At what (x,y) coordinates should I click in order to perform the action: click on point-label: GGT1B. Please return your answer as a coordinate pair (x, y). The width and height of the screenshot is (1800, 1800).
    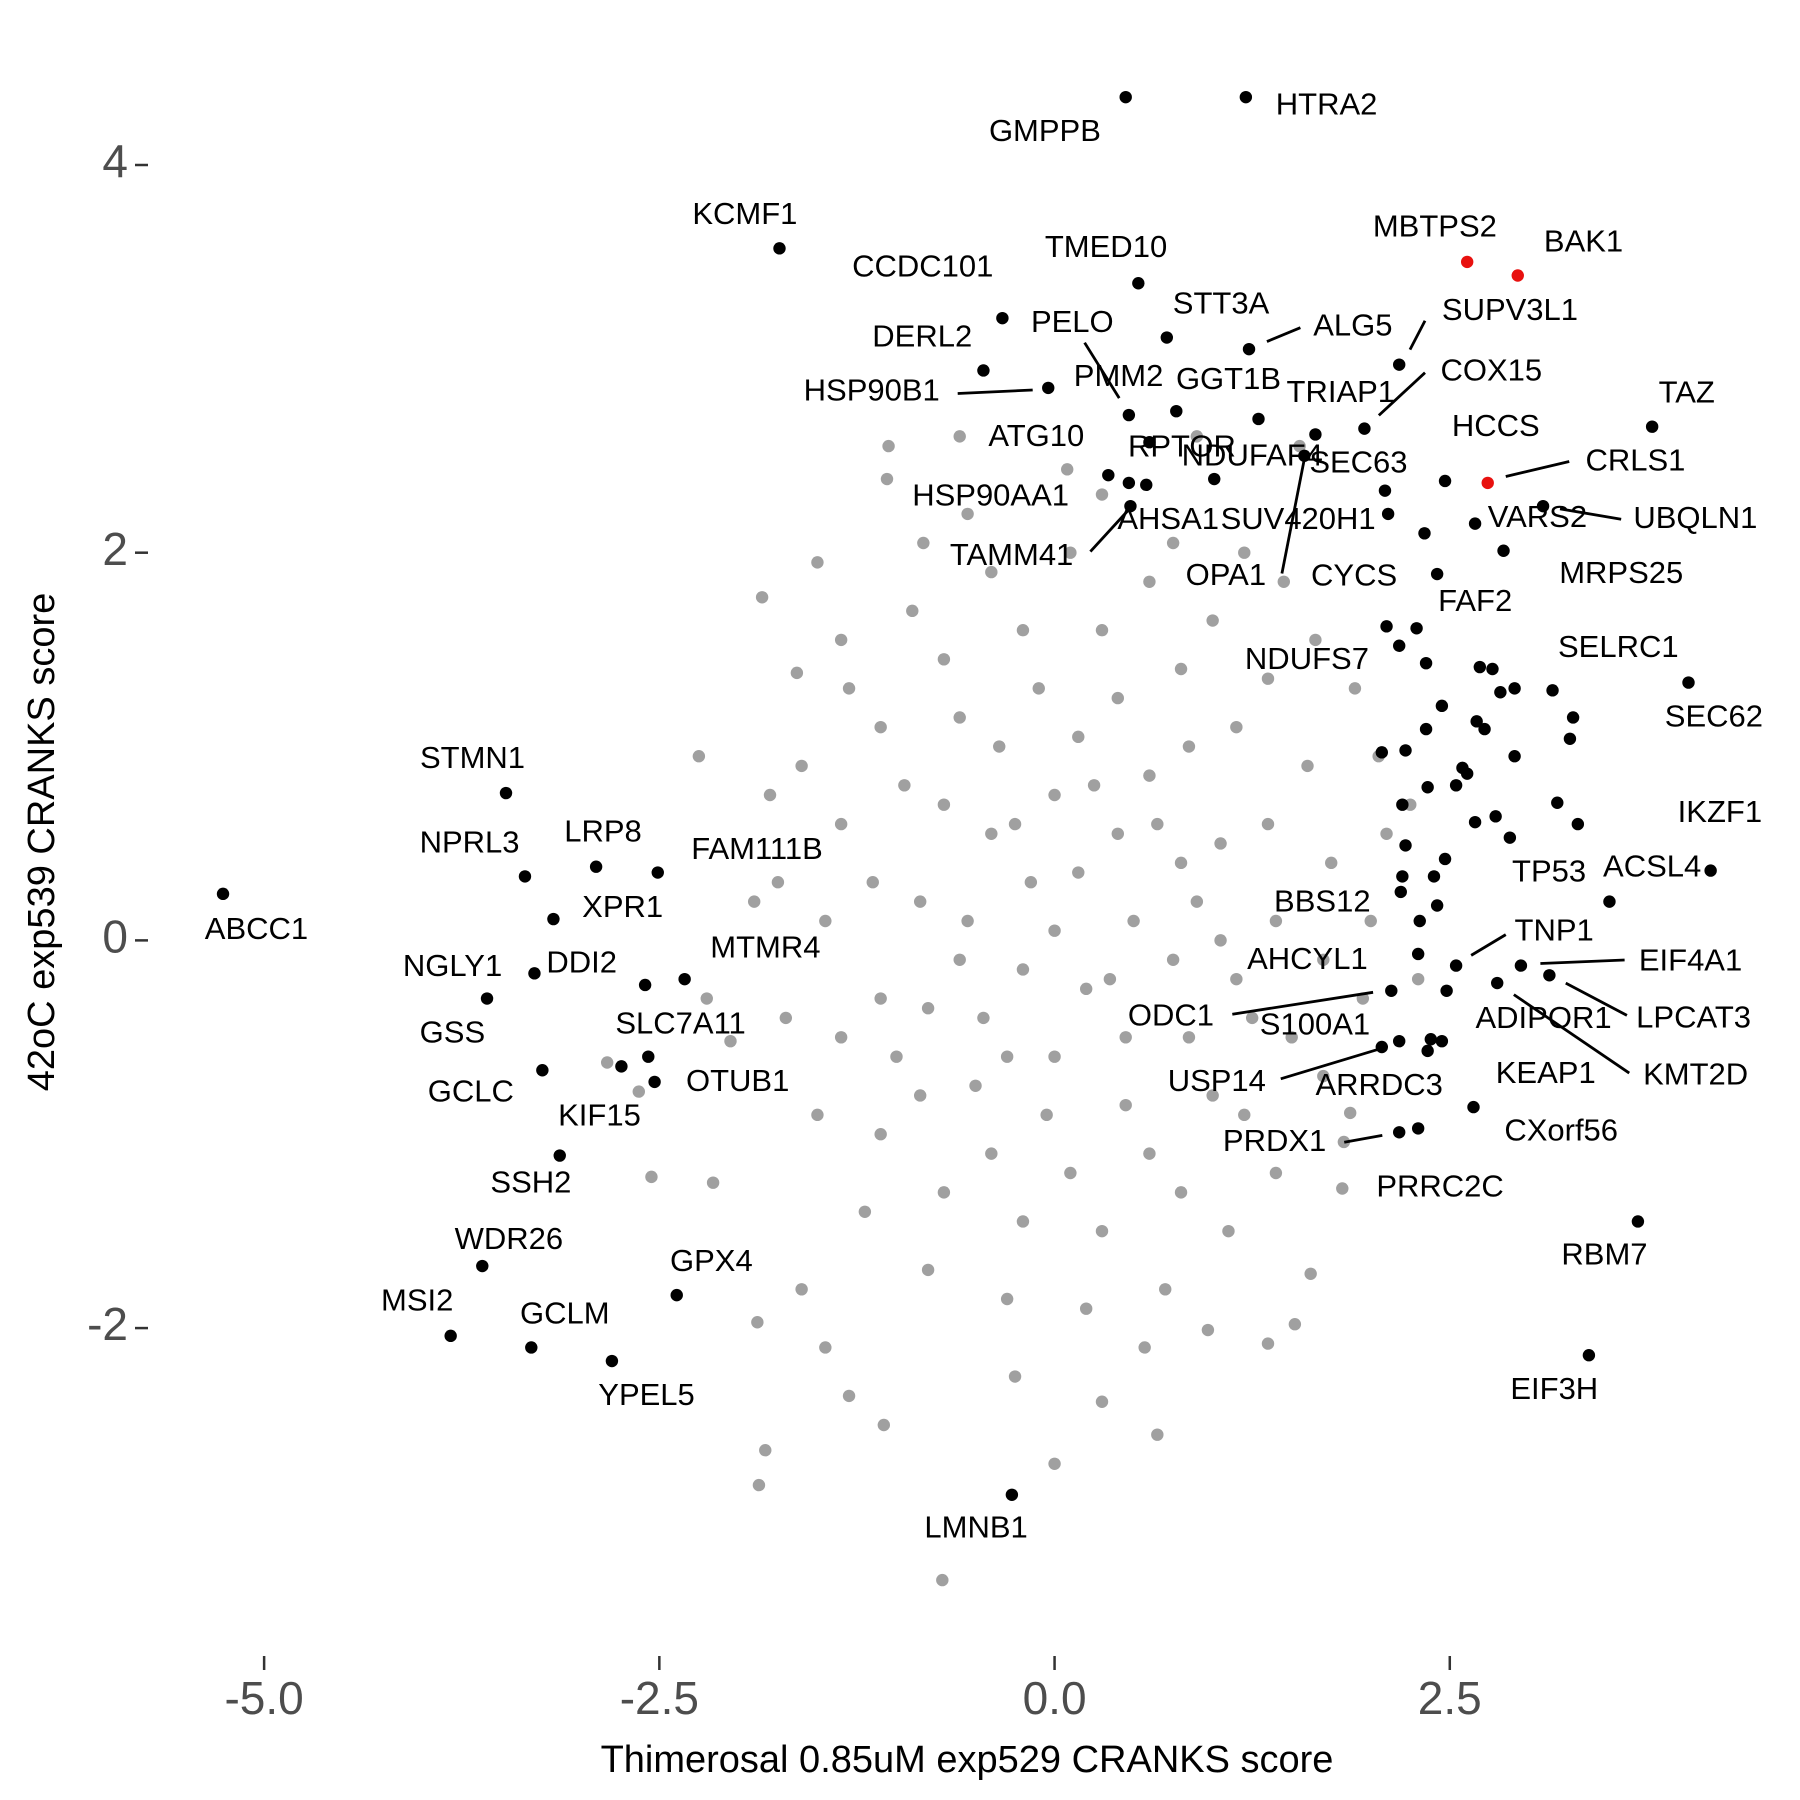
    Looking at the image, I should click on (1228, 378).